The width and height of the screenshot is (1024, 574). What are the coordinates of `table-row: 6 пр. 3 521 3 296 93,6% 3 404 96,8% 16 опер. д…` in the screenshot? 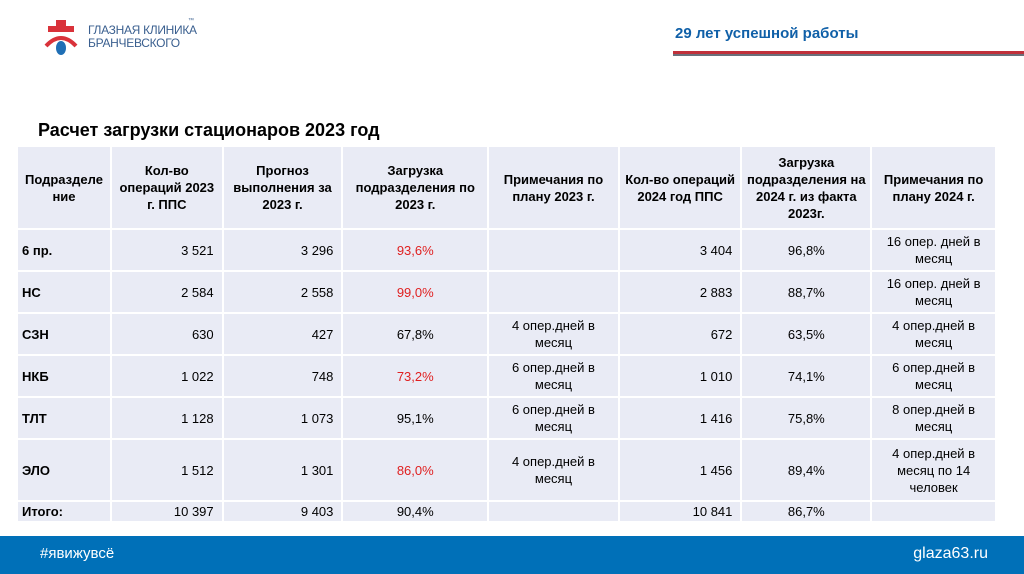 It's located at (506, 250).